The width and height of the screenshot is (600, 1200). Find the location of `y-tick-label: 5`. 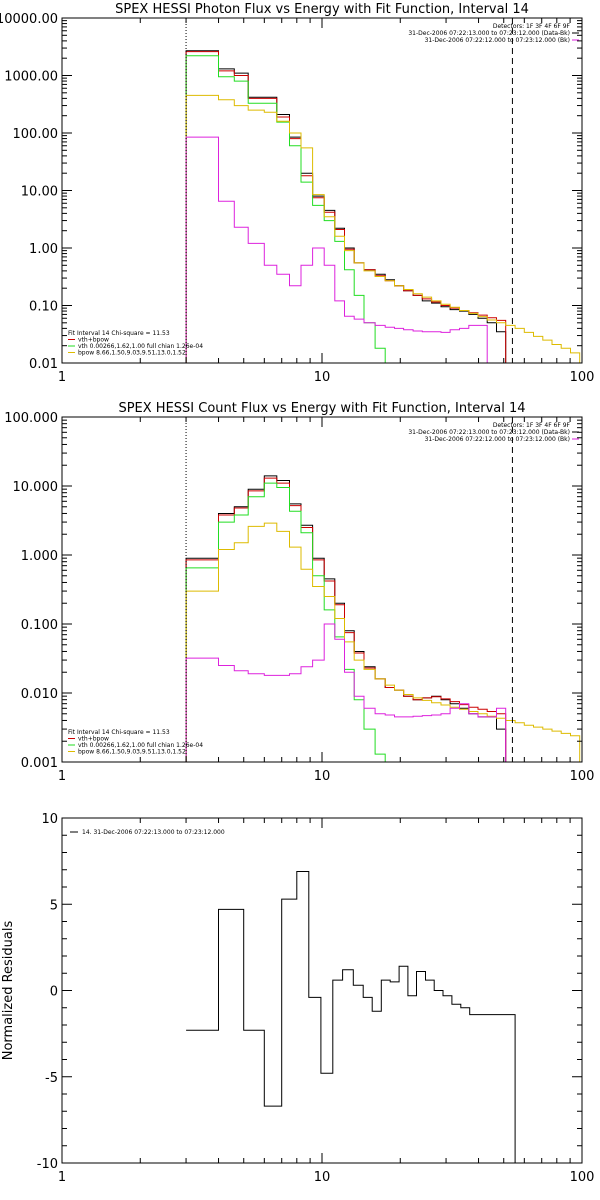

y-tick-label: 5 is located at coordinates (54, 905).